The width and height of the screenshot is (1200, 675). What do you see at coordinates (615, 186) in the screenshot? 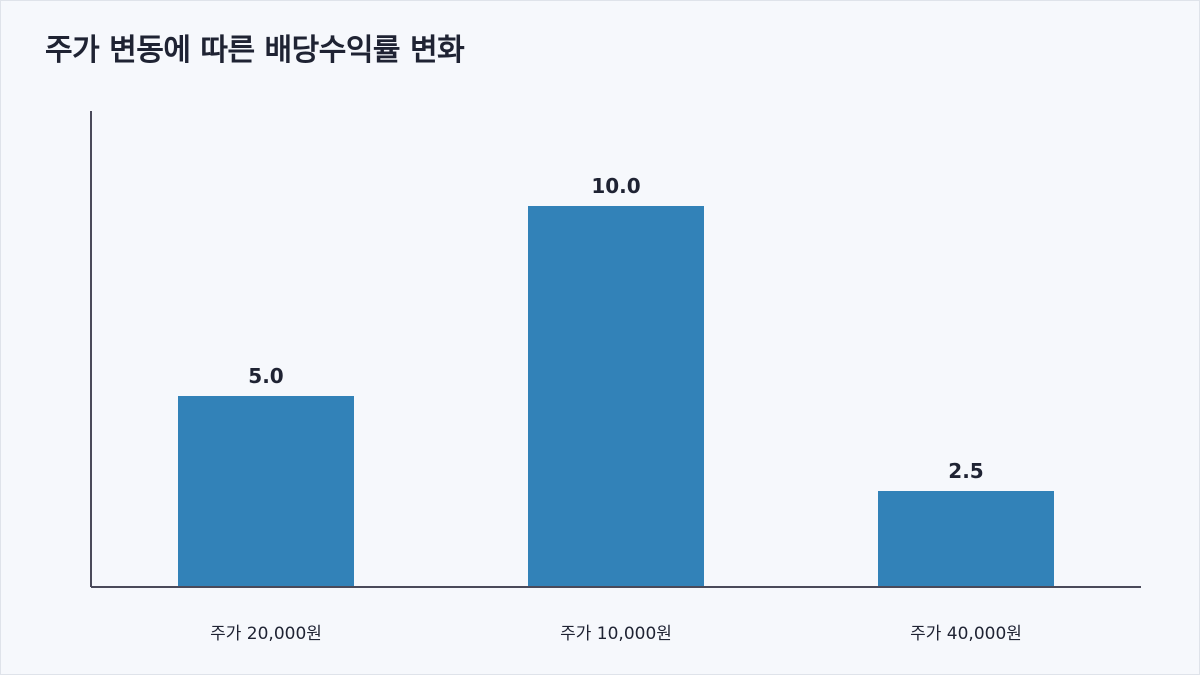
I see `bar-value-label: 10.0` at bounding box center [615, 186].